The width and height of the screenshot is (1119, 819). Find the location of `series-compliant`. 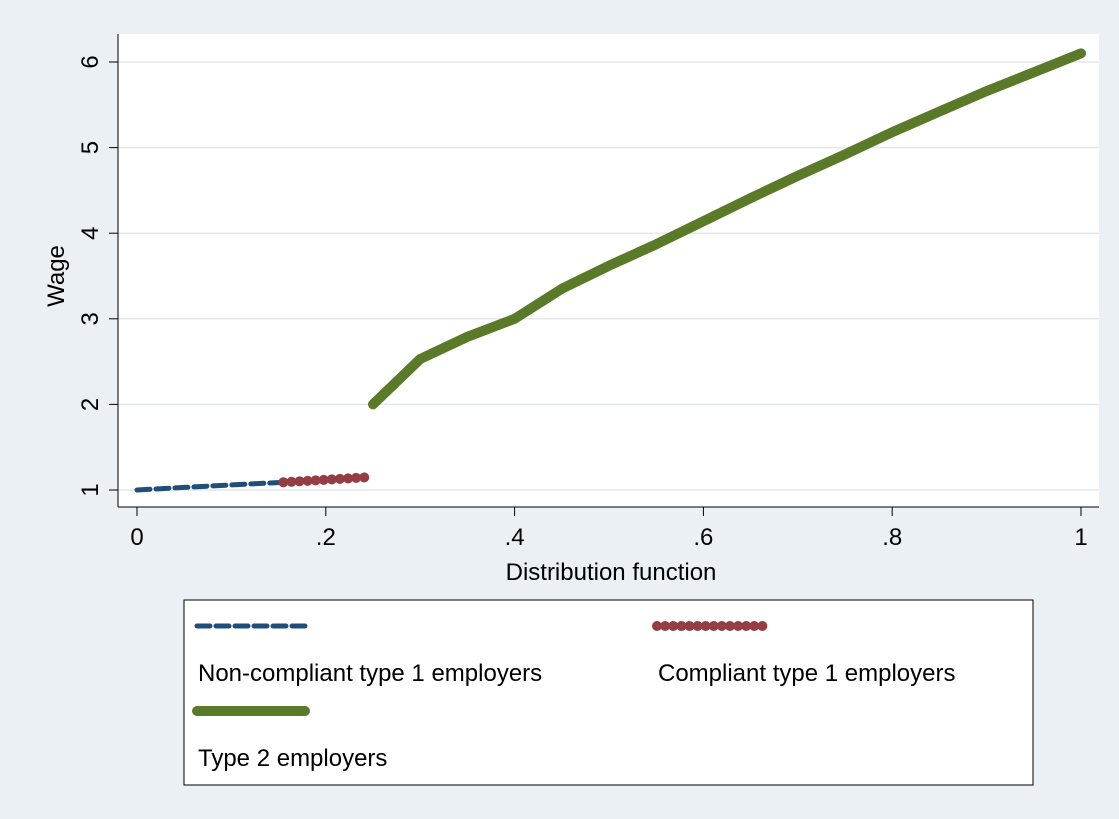

series-compliant is located at coordinates (326, 480).